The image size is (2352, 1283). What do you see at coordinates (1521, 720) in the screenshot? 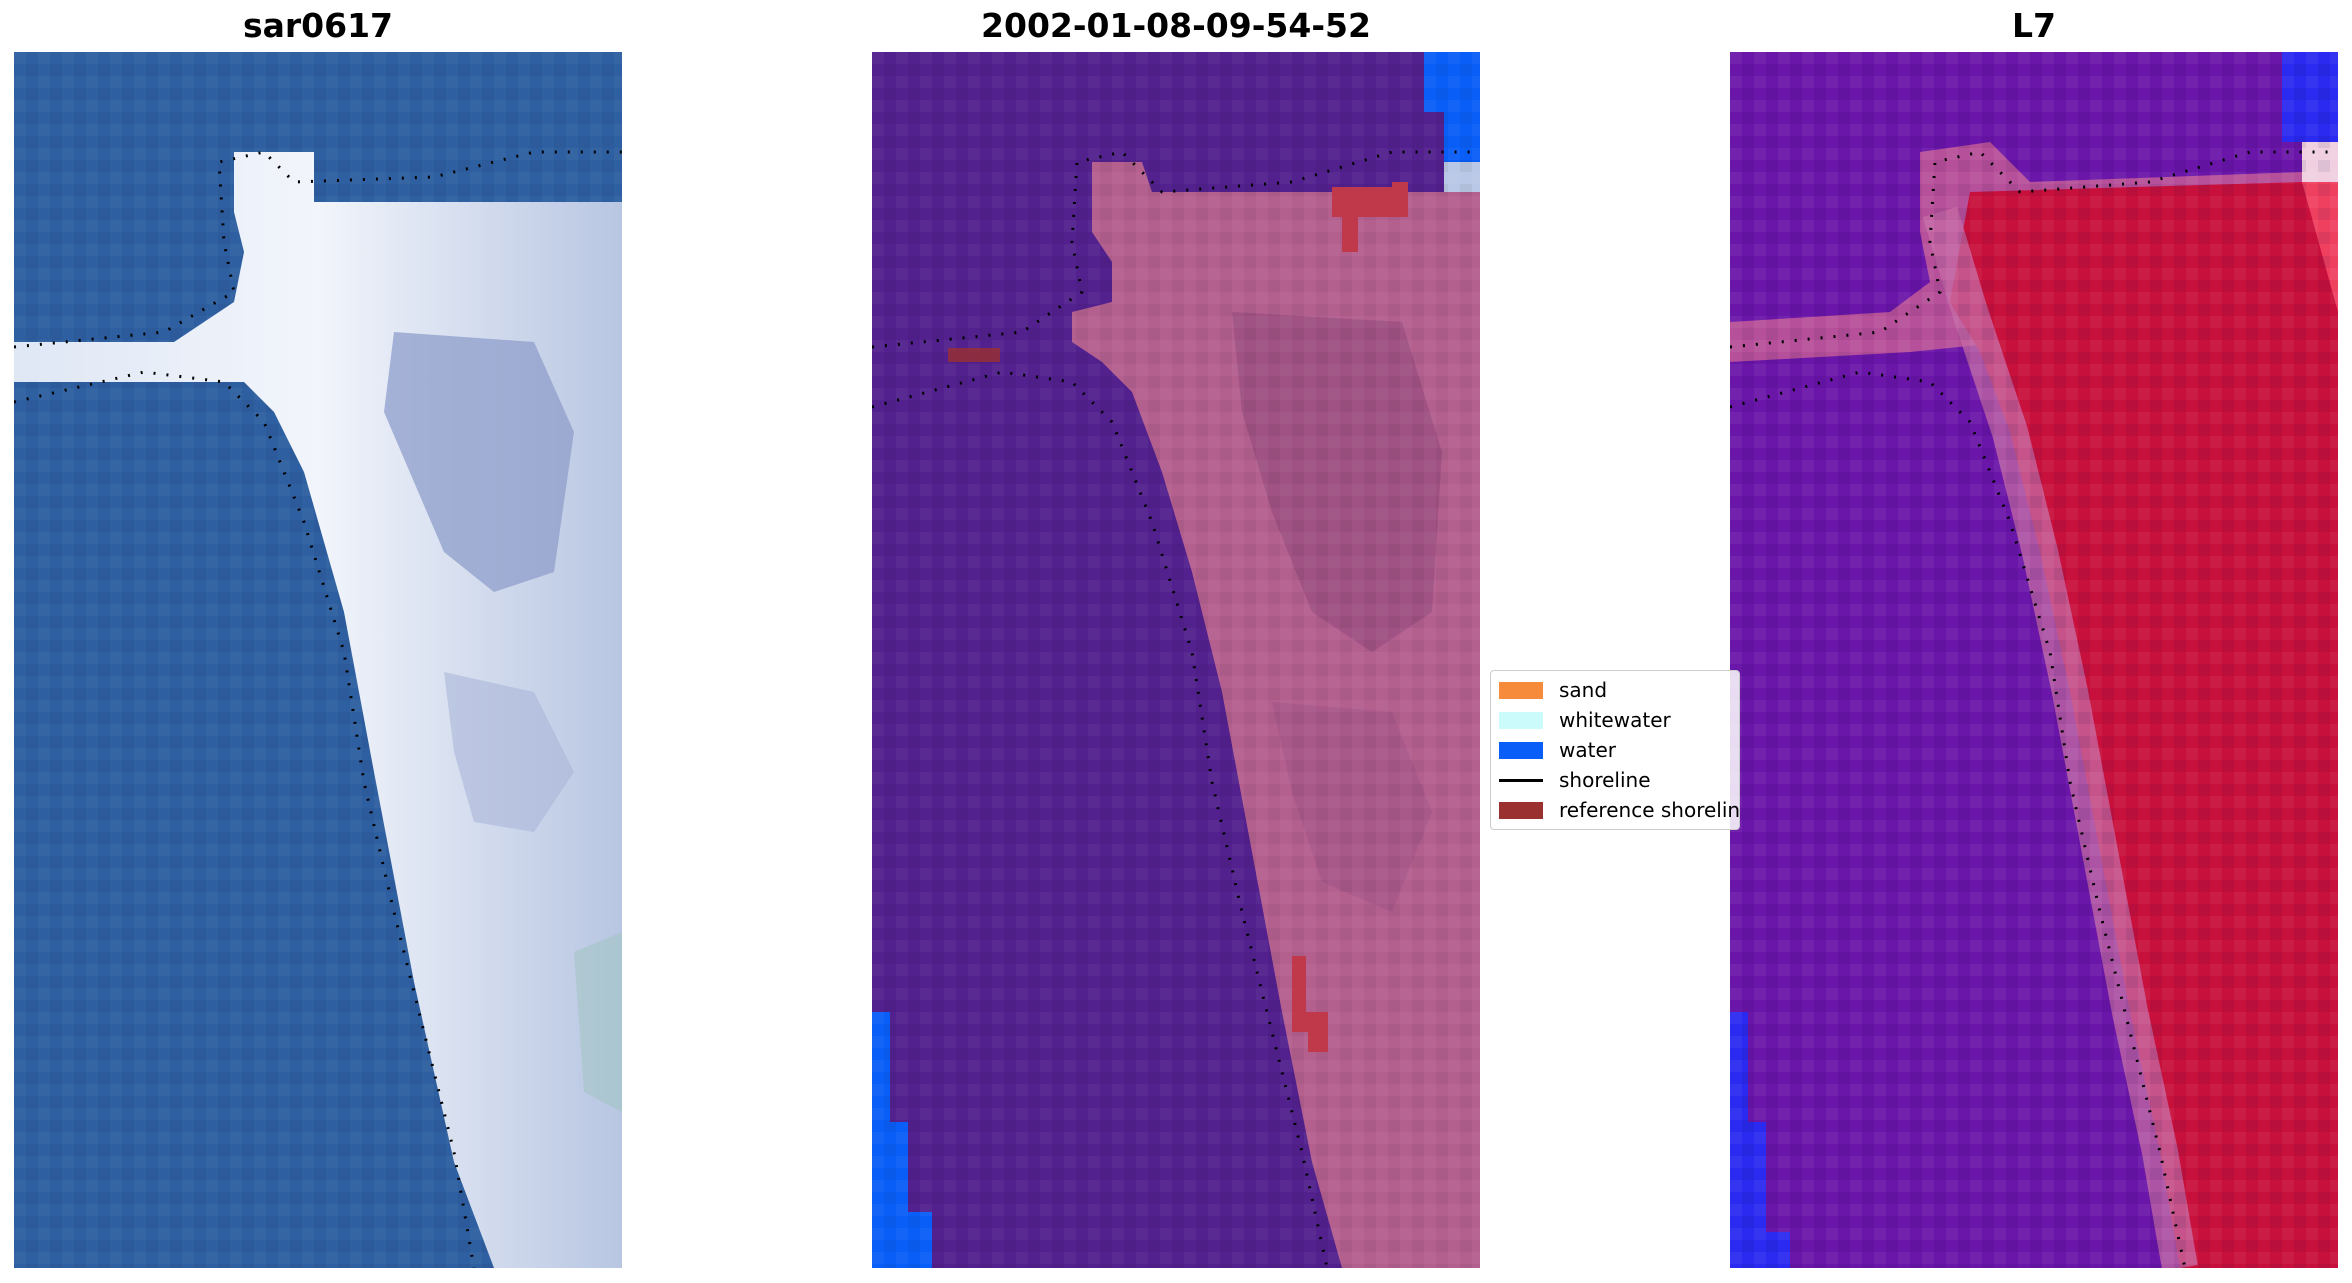
I see `whitewater-swatch` at bounding box center [1521, 720].